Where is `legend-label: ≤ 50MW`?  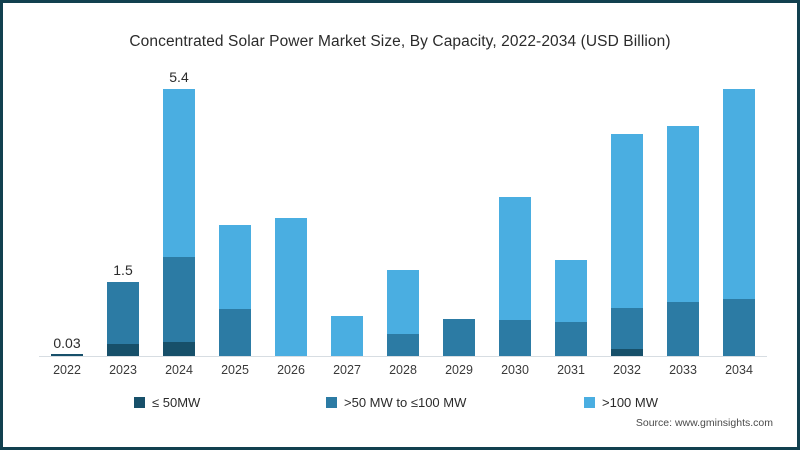
legend-label: ≤ 50MW is located at coordinates (176, 402).